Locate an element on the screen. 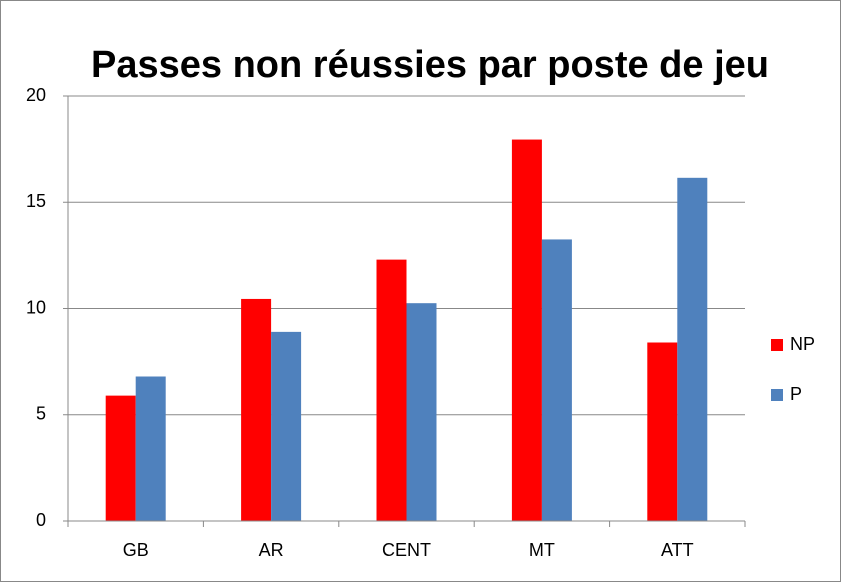 The image size is (842, 583). legend-label: P is located at coordinates (796, 394).